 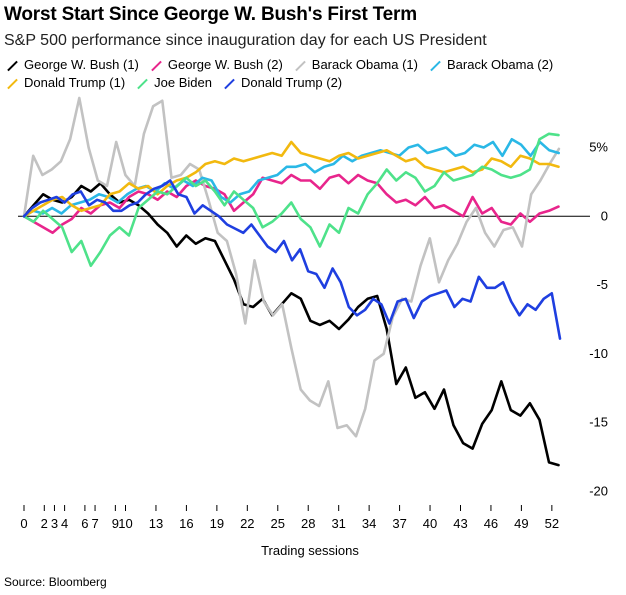 I want to click on x-tick-label: 7, so click(x=94, y=523).